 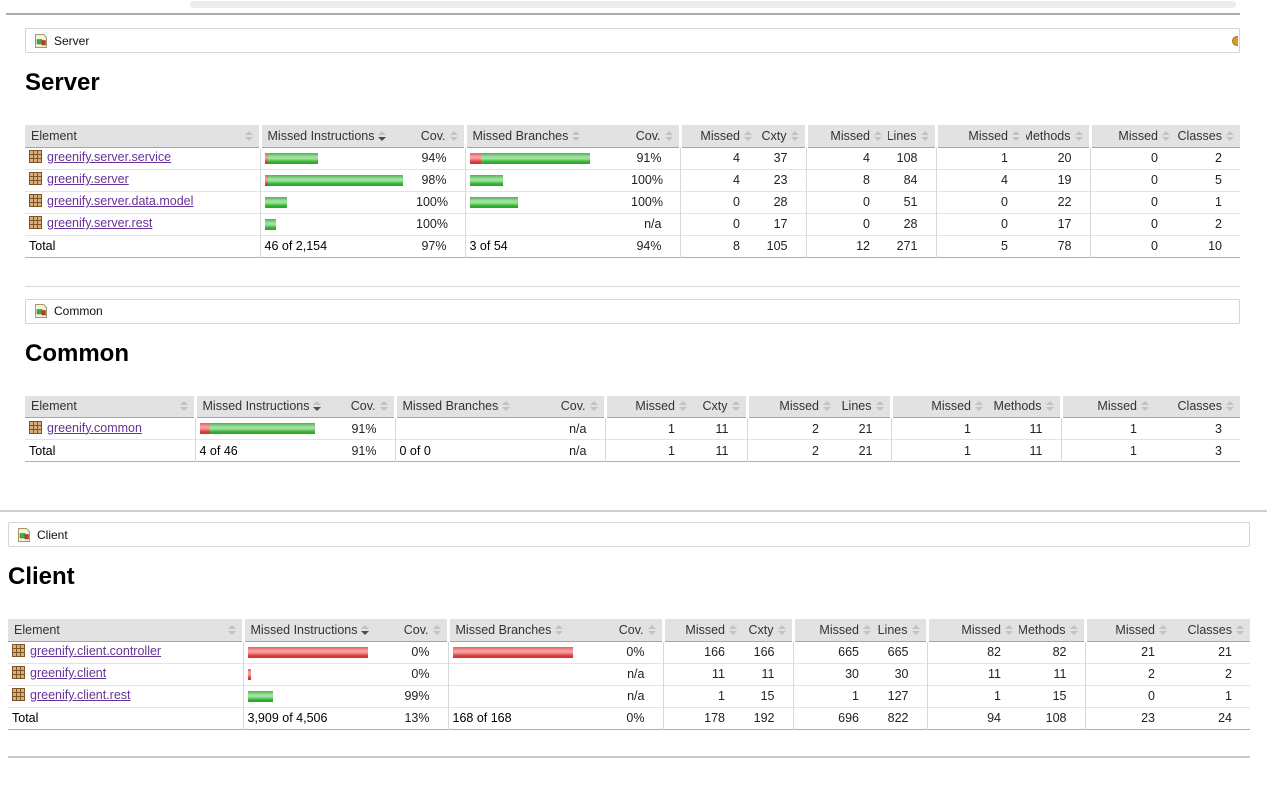 I want to click on branch-cov-cell: 91%, so click(x=649, y=158).